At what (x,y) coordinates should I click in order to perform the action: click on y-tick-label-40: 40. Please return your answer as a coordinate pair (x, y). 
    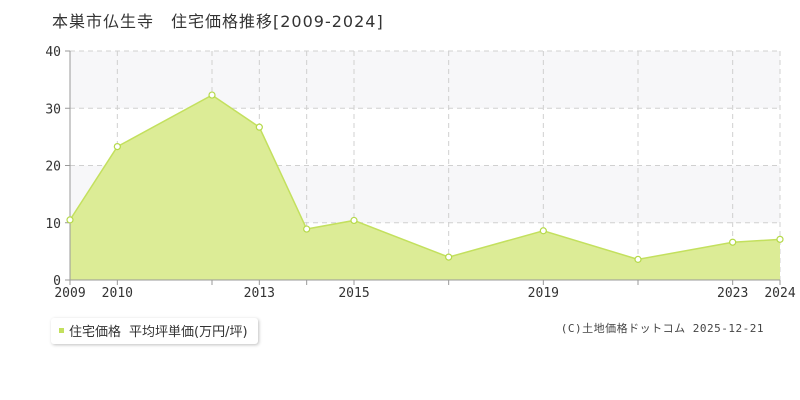
    Looking at the image, I should click on (53, 52).